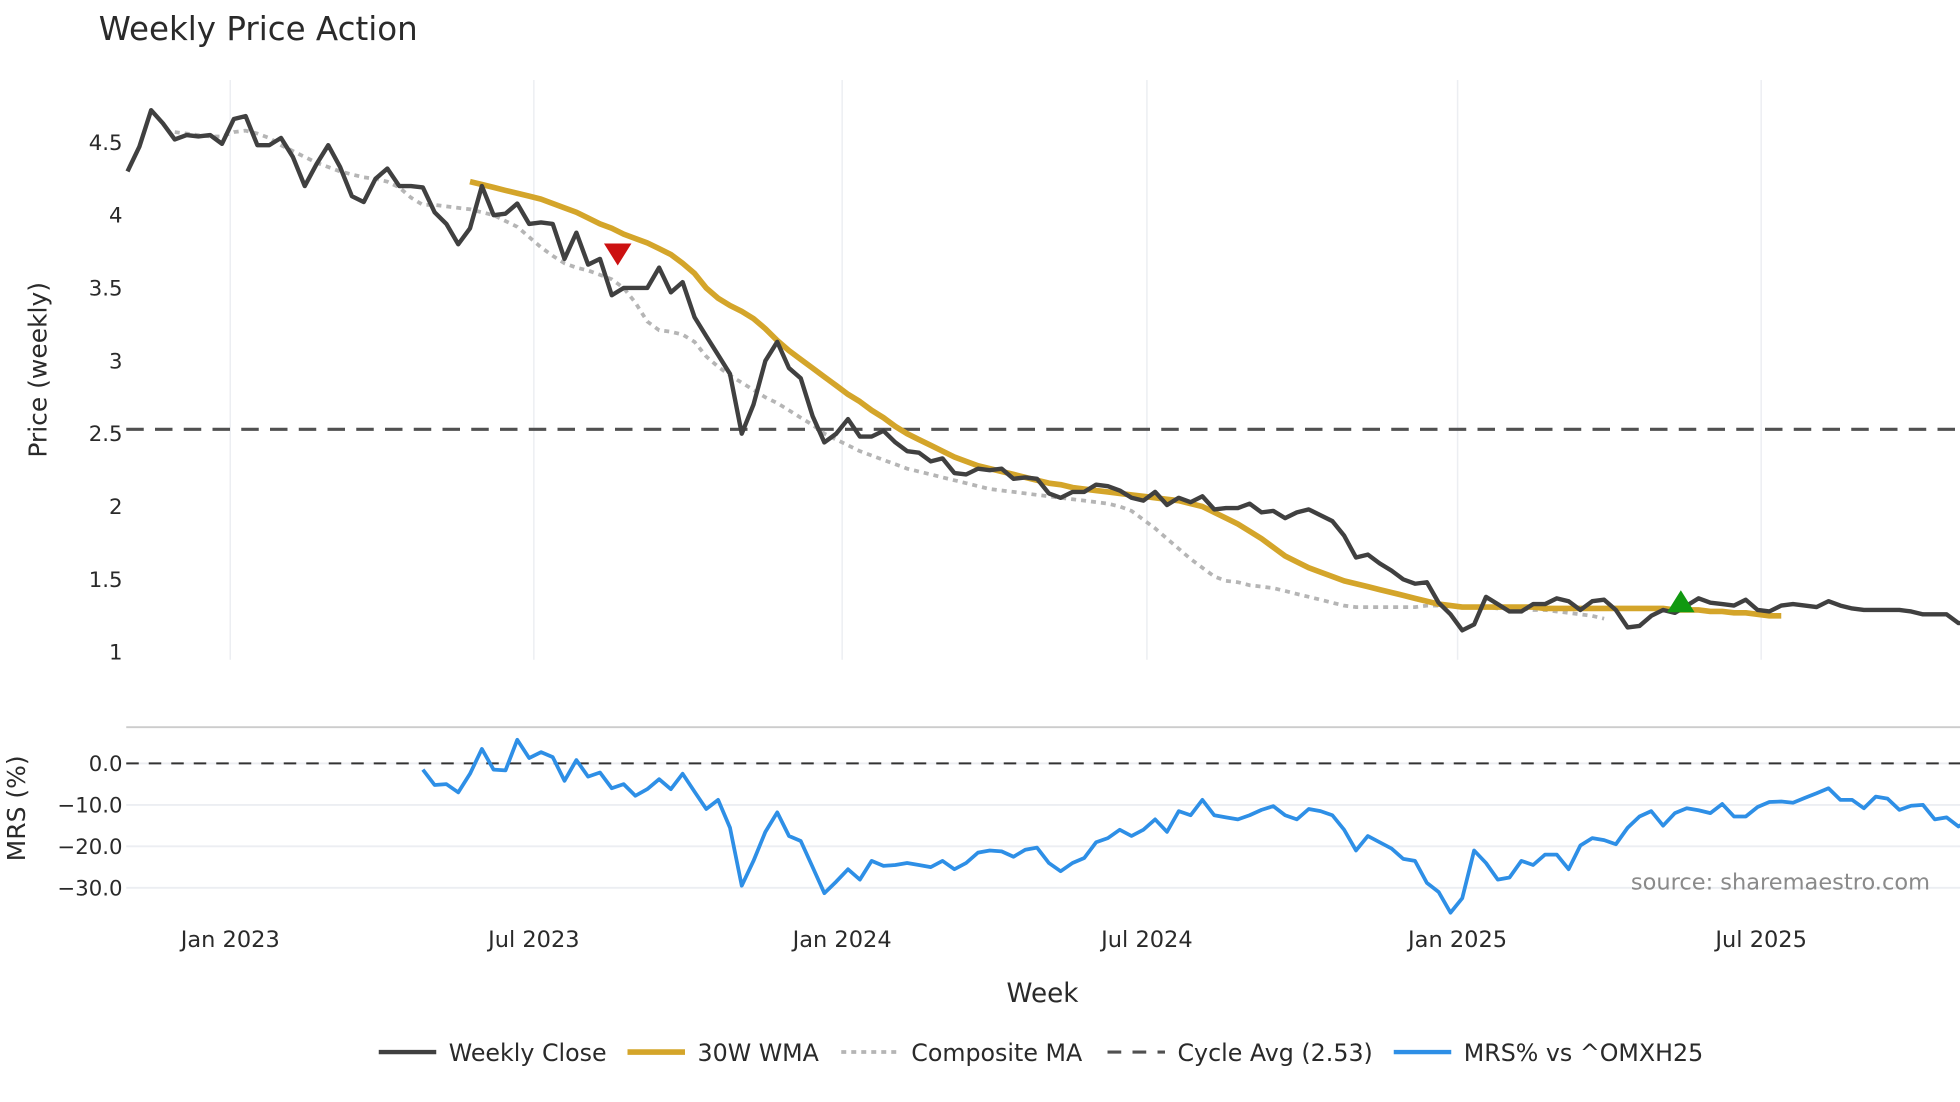 The height and width of the screenshot is (1102, 1960). I want to click on mrs-y-tick: −30.0, so click(89, 888).